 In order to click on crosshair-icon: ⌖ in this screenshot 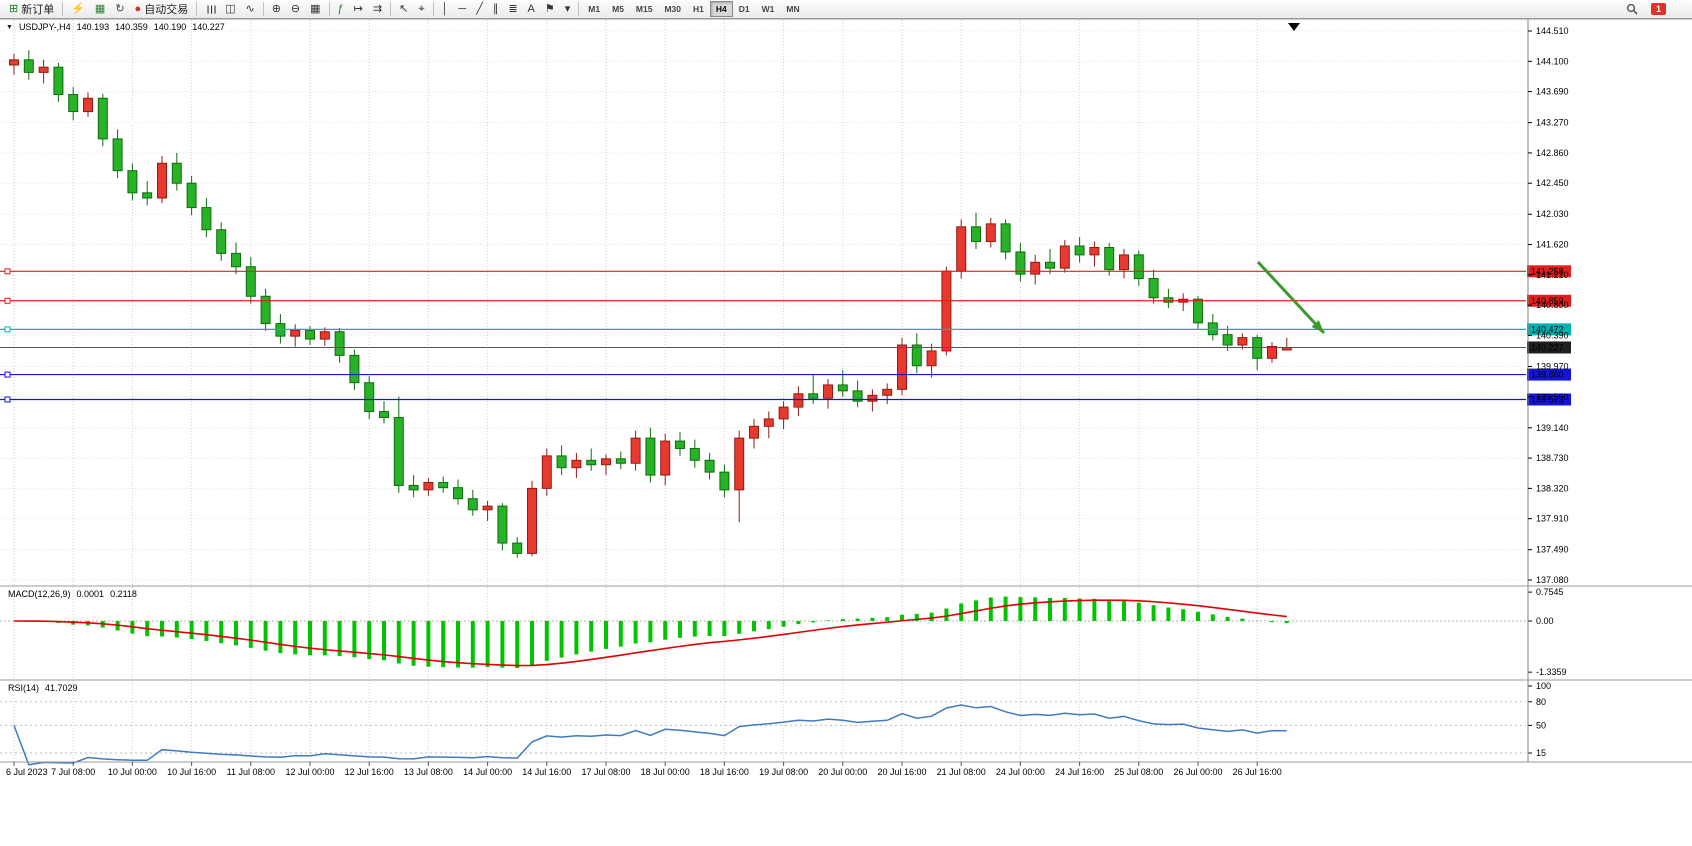, I will do `click(421, 8)`.